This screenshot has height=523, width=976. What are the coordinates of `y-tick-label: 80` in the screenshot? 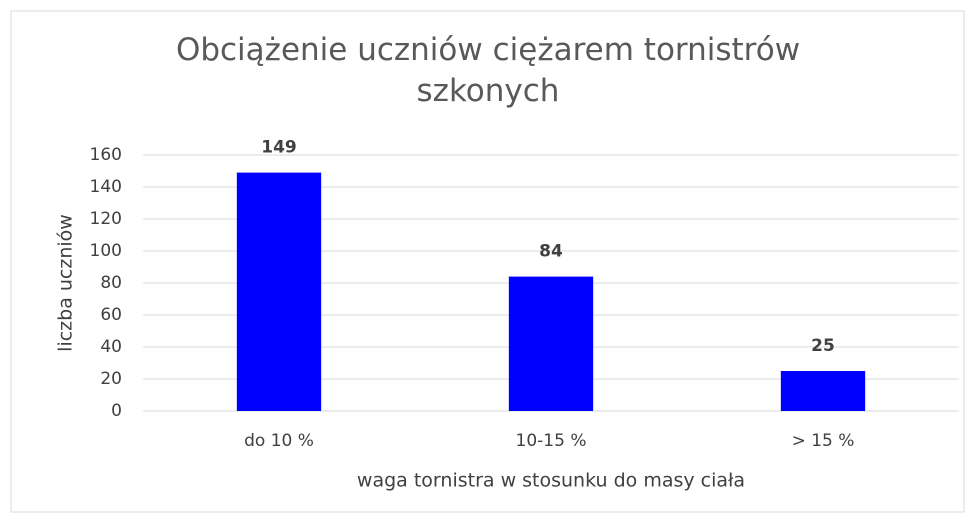 It's located at (111, 283).